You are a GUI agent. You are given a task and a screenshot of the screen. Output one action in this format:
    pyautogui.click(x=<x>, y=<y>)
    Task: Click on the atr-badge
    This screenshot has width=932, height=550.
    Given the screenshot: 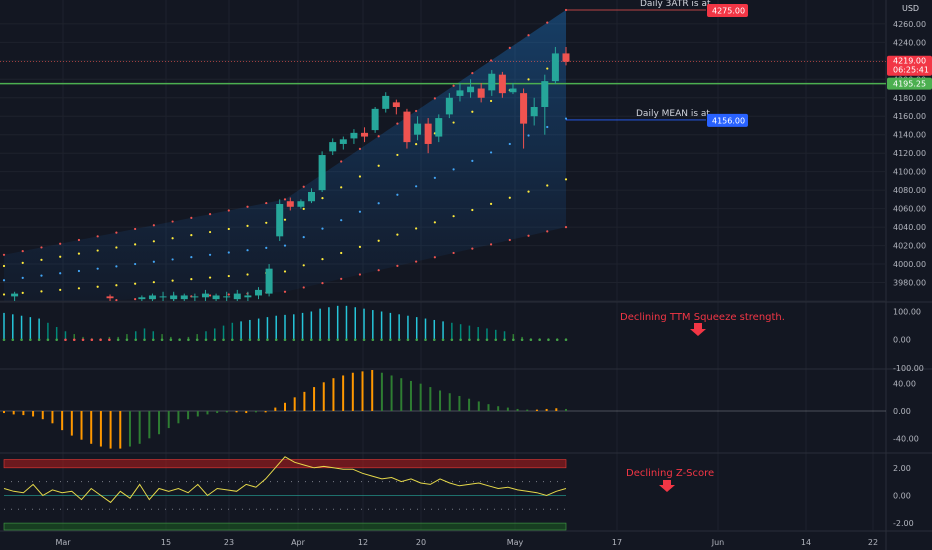 What is the action you would take?
    pyautogui.click(x=727, y=10)
    